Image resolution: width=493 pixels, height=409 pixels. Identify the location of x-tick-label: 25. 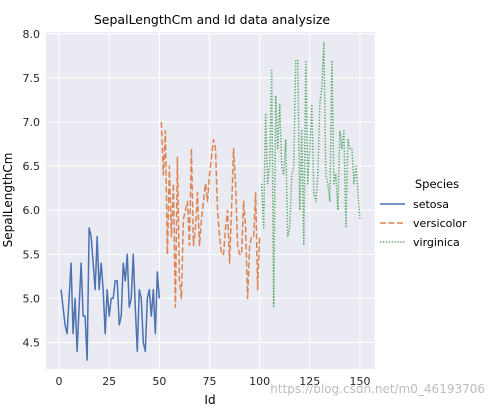
(109, 381).